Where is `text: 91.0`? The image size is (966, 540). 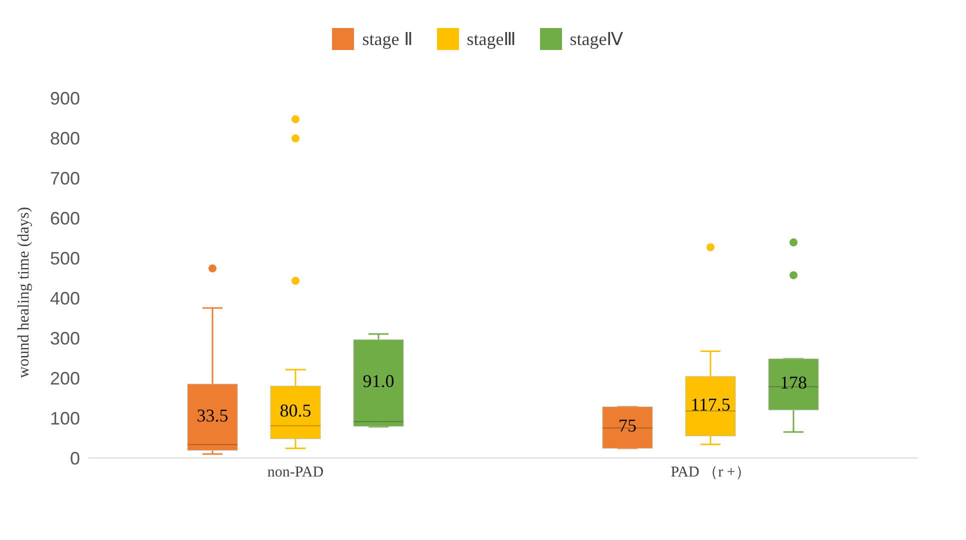 text: 91.0 is located at coordinates (378, 381).